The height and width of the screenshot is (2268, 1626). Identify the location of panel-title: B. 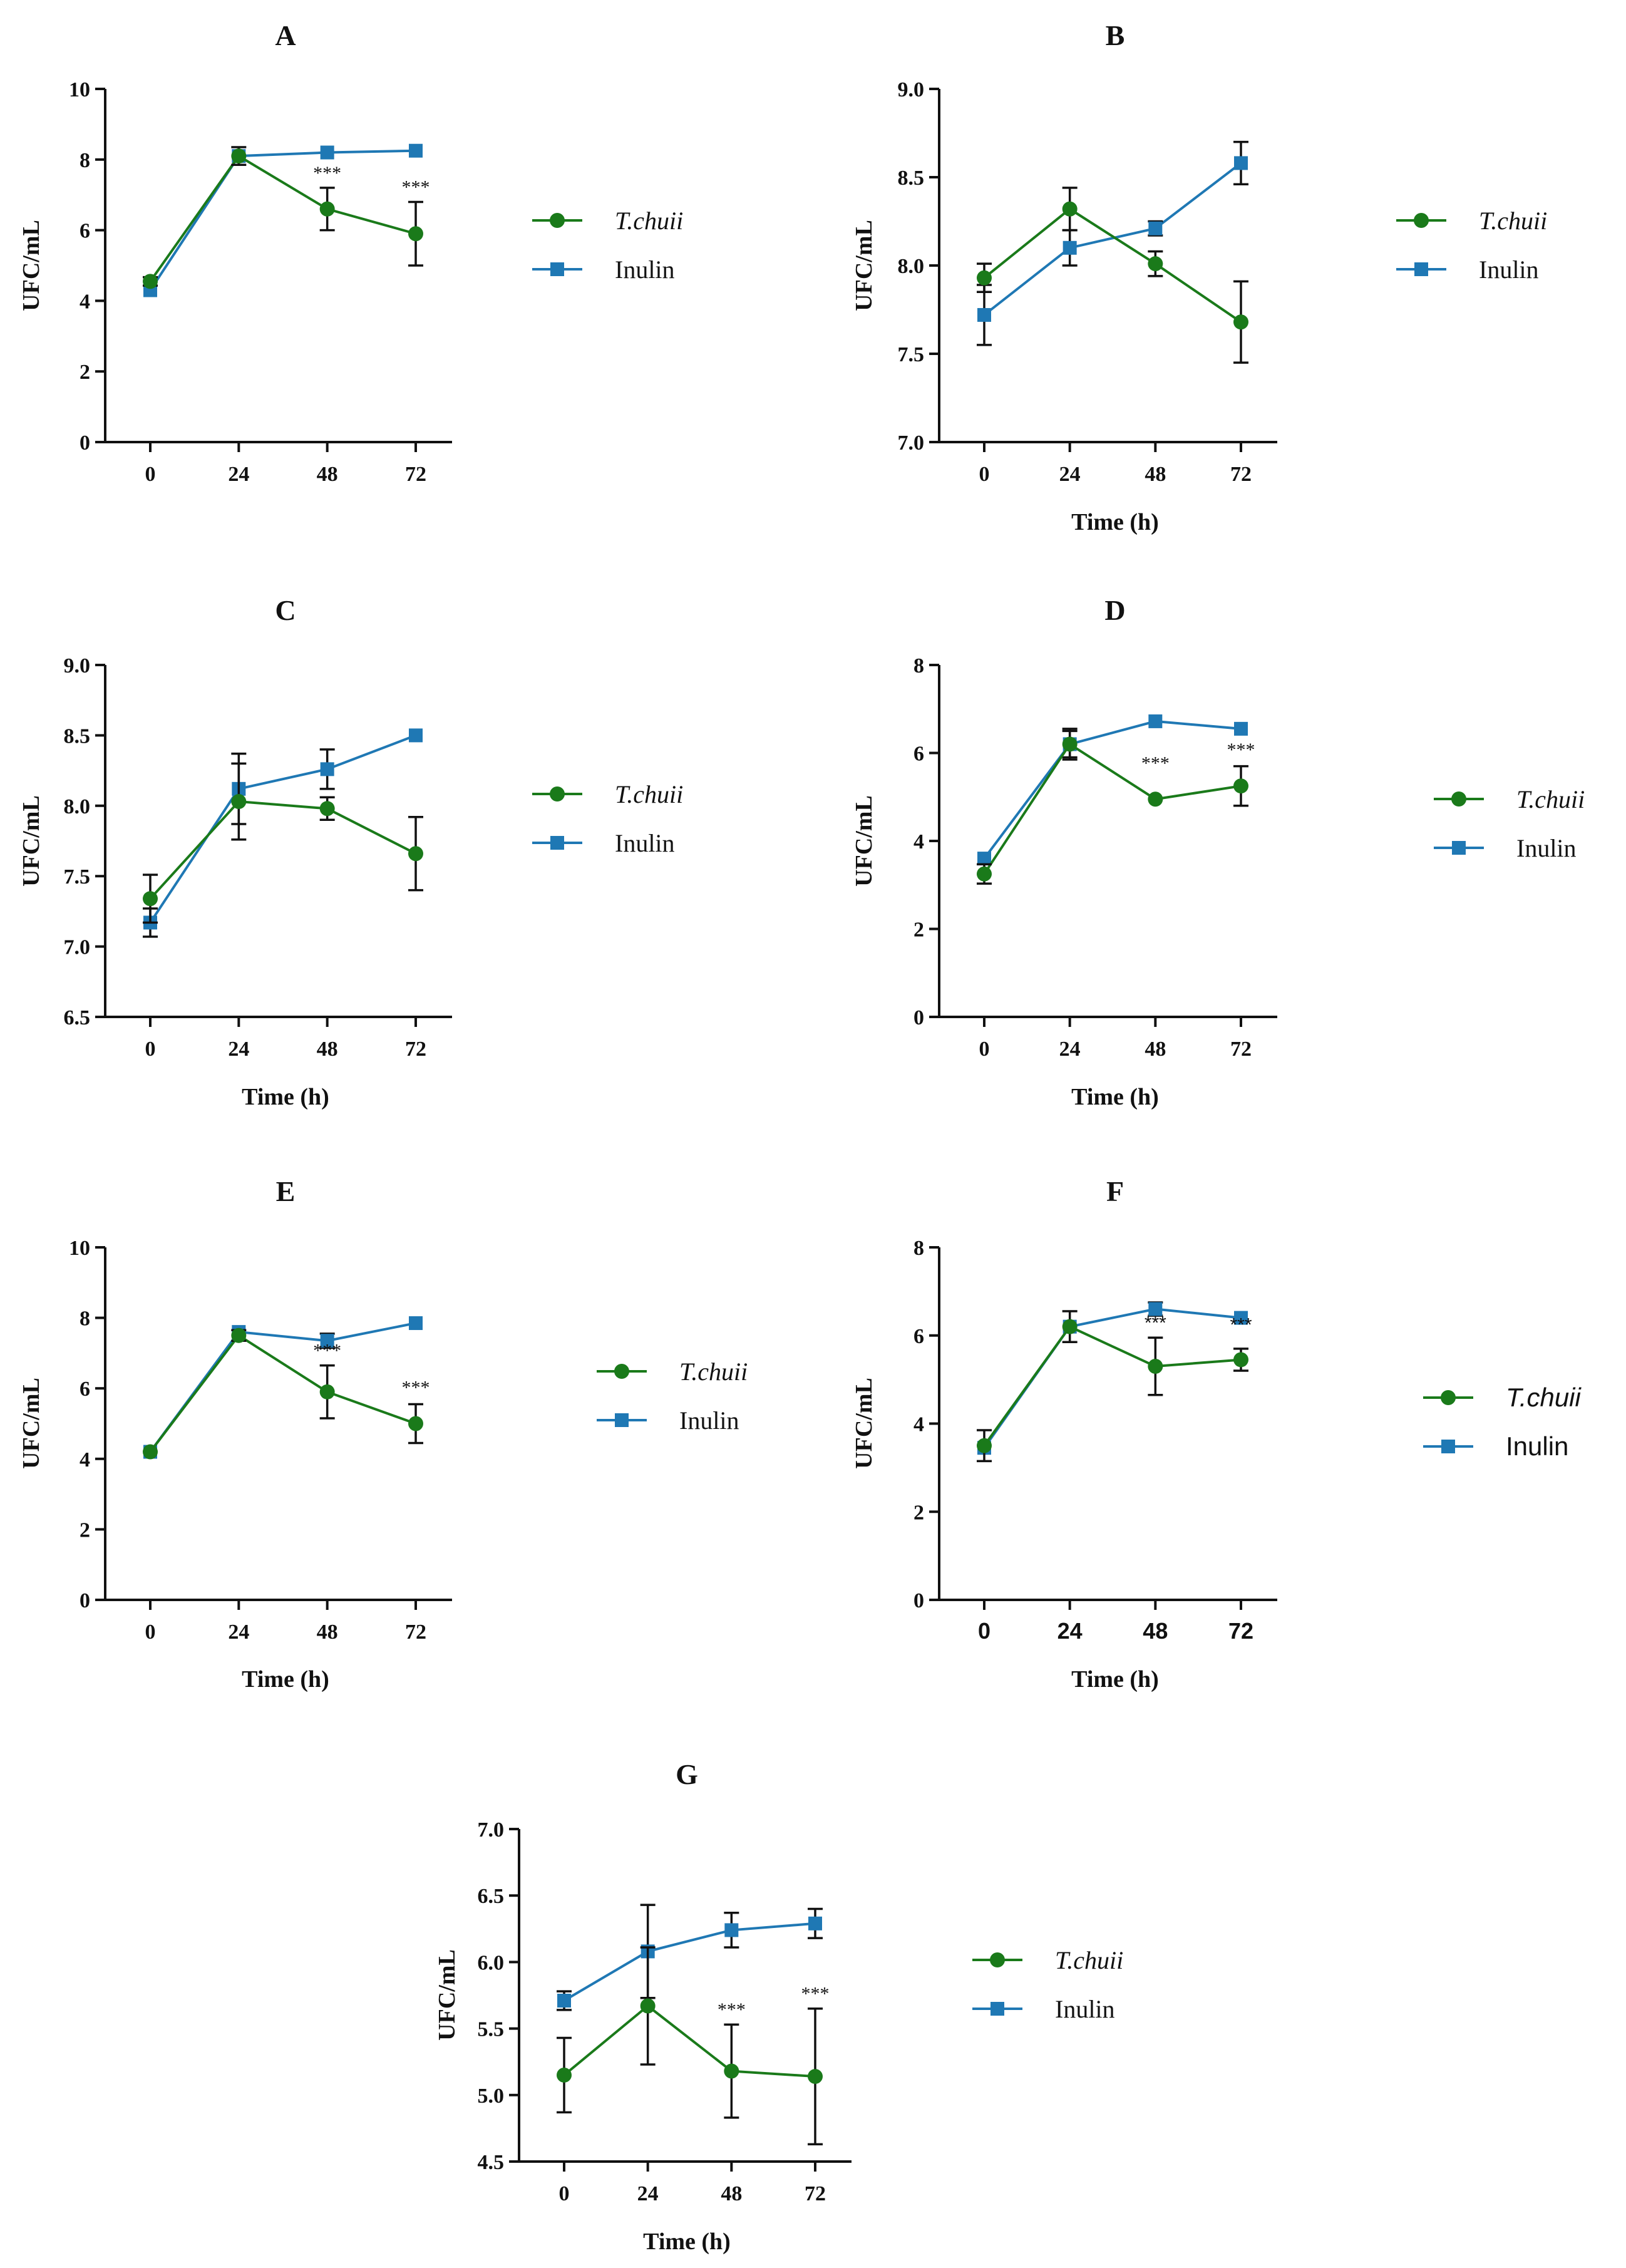
(1115, 35).